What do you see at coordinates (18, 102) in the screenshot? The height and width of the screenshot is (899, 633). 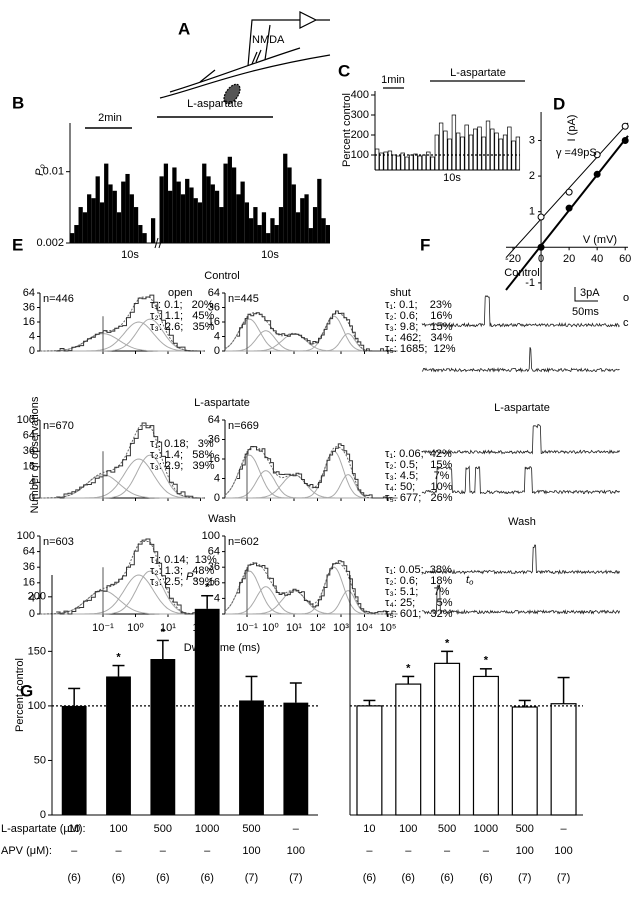 I see `panel-letter: B` at bounding box center [18, 102].